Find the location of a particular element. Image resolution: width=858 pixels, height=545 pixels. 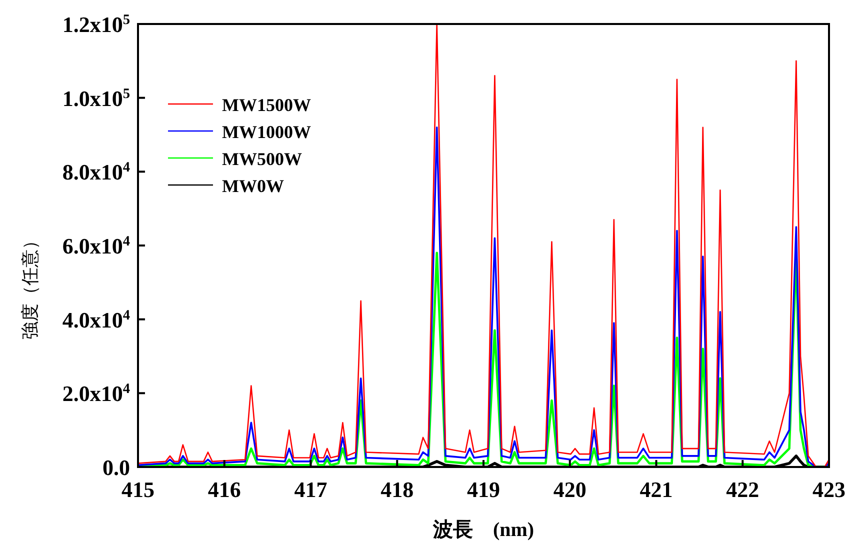

y-axis-title: 強度（任意） is located at coordinates (30, 286).